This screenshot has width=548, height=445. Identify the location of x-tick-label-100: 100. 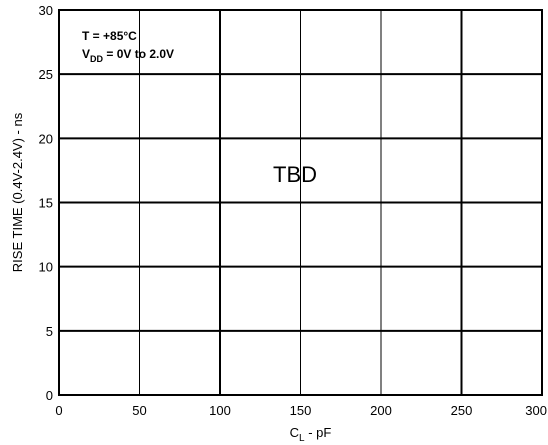
(220, 410).